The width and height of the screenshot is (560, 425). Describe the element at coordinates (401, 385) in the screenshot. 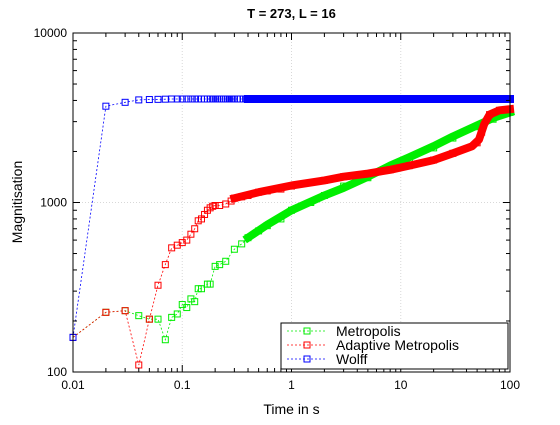

I see `x-tick-label: 10` at that location.